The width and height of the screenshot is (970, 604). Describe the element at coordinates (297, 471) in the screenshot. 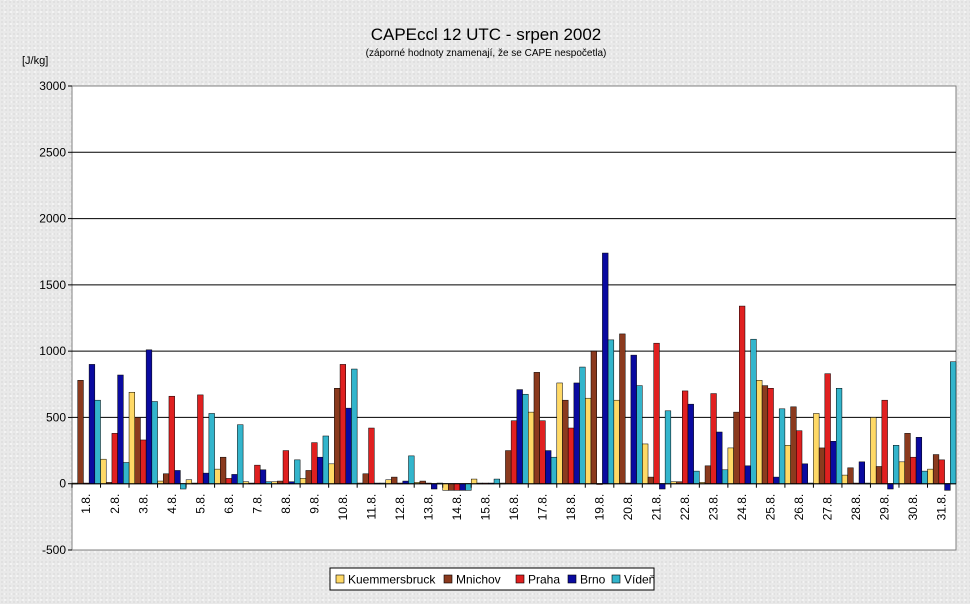

I see `bar-vídeň-8` at that location.